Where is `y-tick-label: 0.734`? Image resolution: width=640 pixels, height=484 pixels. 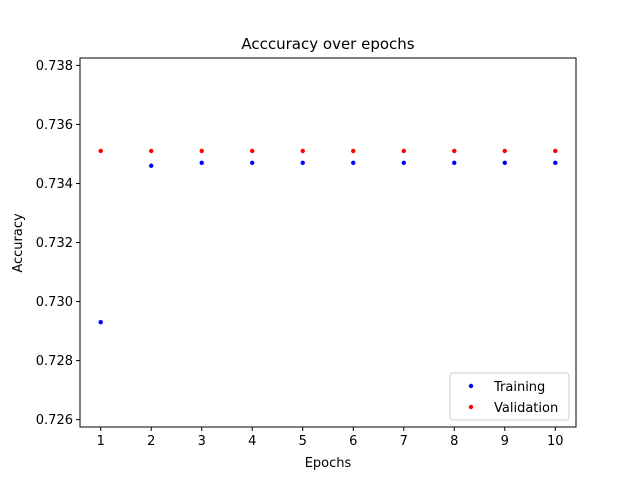
y-tick-label: 0.734 is located at coordinates (54, 184).